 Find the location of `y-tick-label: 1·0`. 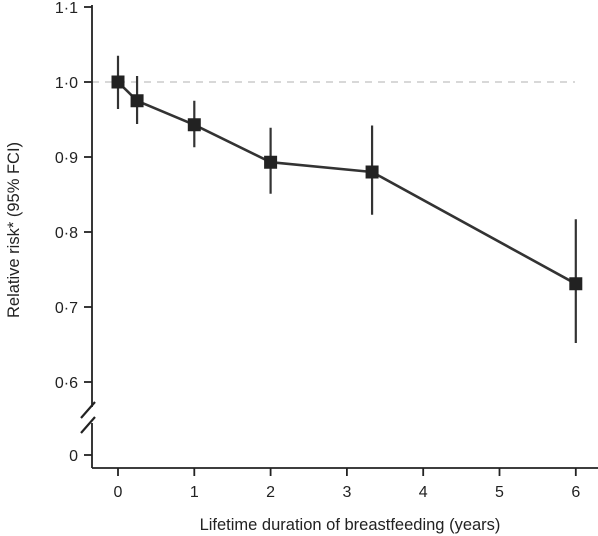

y-tick-label: 1·0 is located at coordinates (66, 83).